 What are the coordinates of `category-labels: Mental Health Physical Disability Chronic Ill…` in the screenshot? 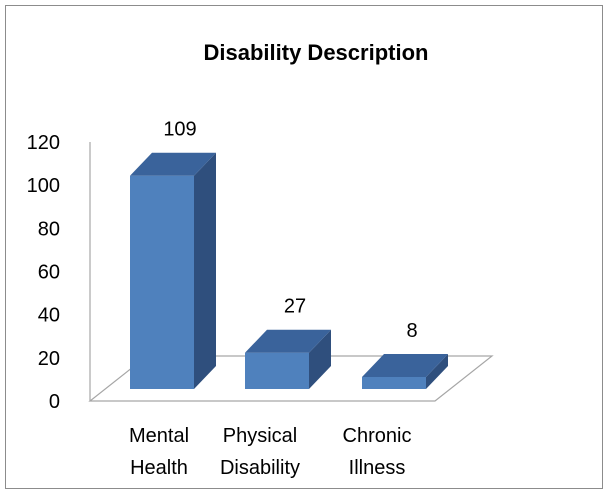 It's located at (270, 452).